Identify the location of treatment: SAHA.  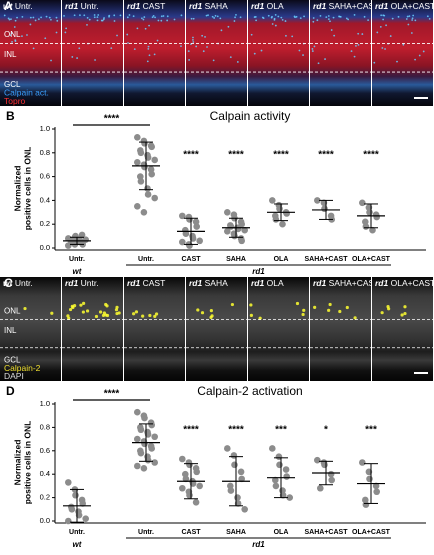
(216, 6).